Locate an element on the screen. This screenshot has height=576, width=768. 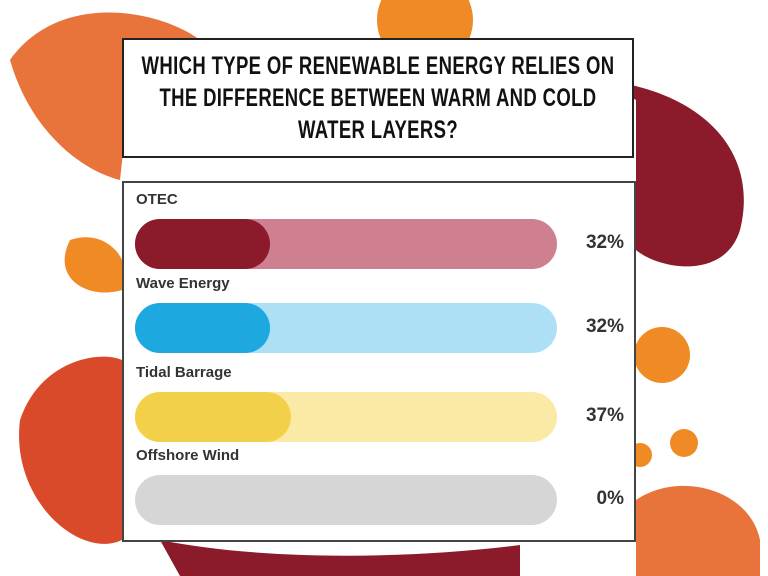
bar-track is located at coordinates (346, 500).